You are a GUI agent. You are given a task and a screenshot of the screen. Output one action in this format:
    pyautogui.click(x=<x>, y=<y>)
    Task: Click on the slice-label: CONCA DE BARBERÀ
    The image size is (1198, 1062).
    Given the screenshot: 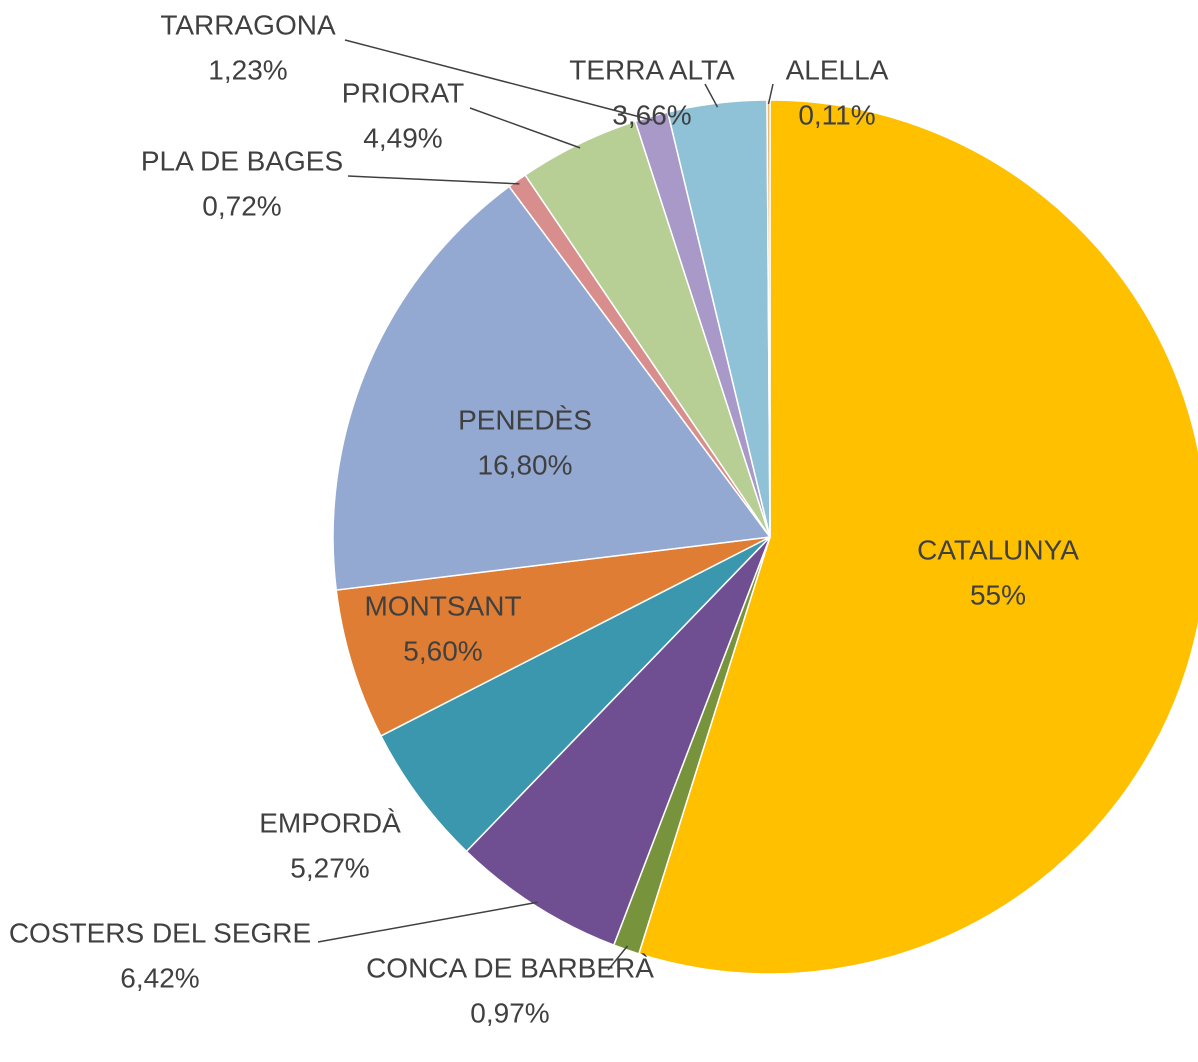 What is the action you would take?
    pyautogui.click(x=510, y=967)
    